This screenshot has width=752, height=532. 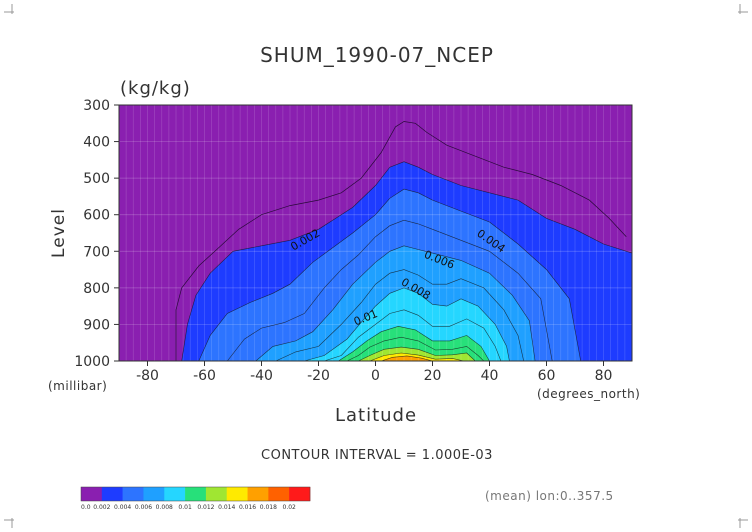 What do you see at coordinates (549, 496) in the screenshot?
I see `footnote-text: (mean) lon:0..357.5` at bounding box center [549, 496].